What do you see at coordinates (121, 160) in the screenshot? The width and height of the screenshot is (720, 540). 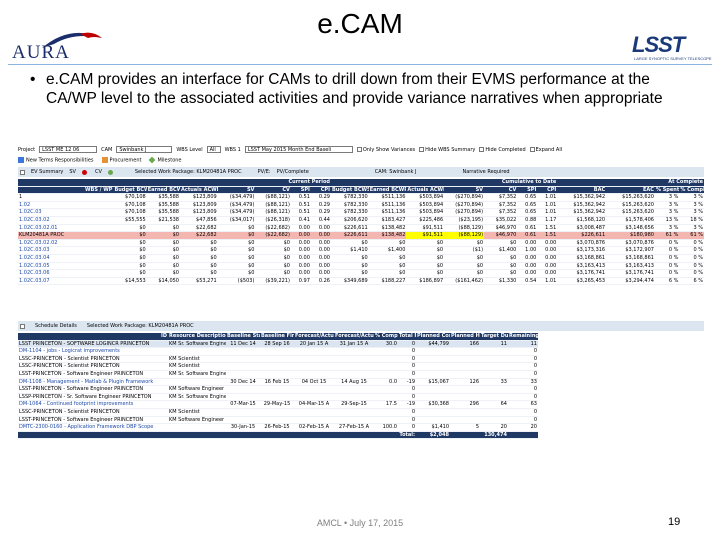 I see `procurement-button: Procurement` at bounding box center [121, 160].